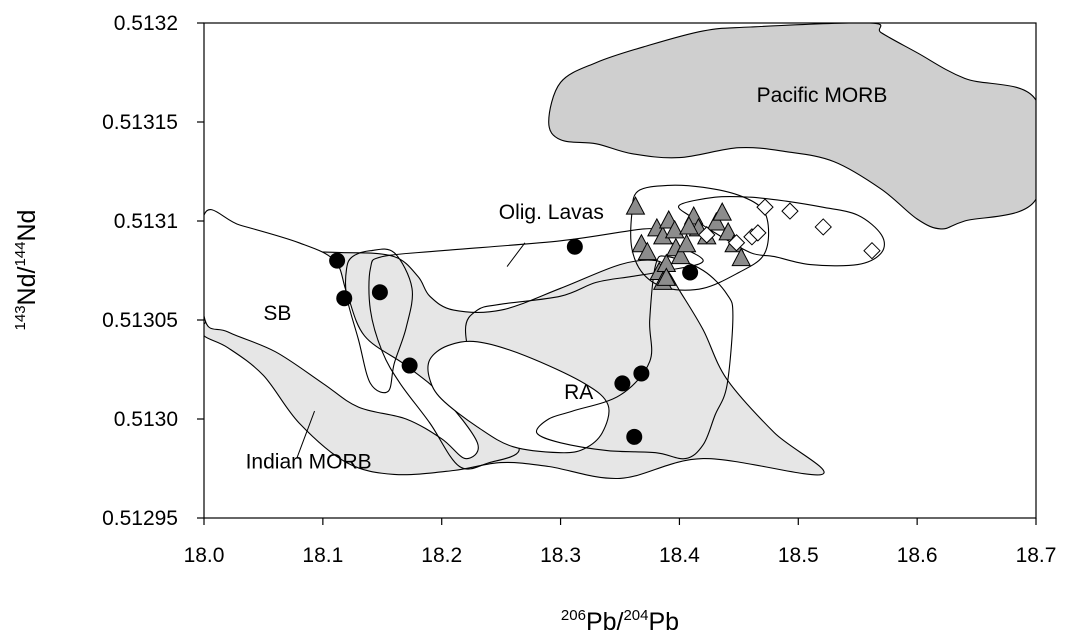  I want to click on y-tick-label: 0.51315, so click(140, 122).